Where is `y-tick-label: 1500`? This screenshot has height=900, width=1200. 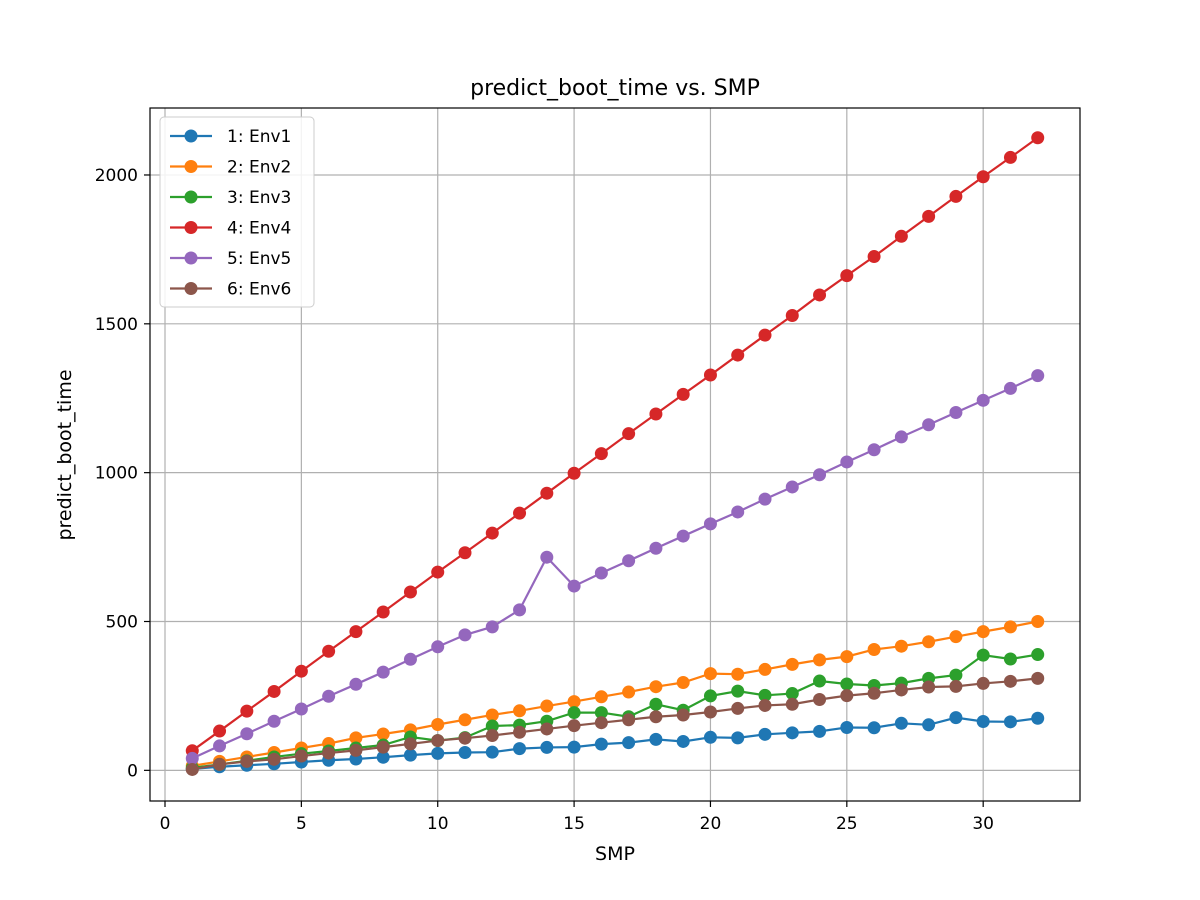
y-tick-label: 1500 is located at coordinates (116, 325).